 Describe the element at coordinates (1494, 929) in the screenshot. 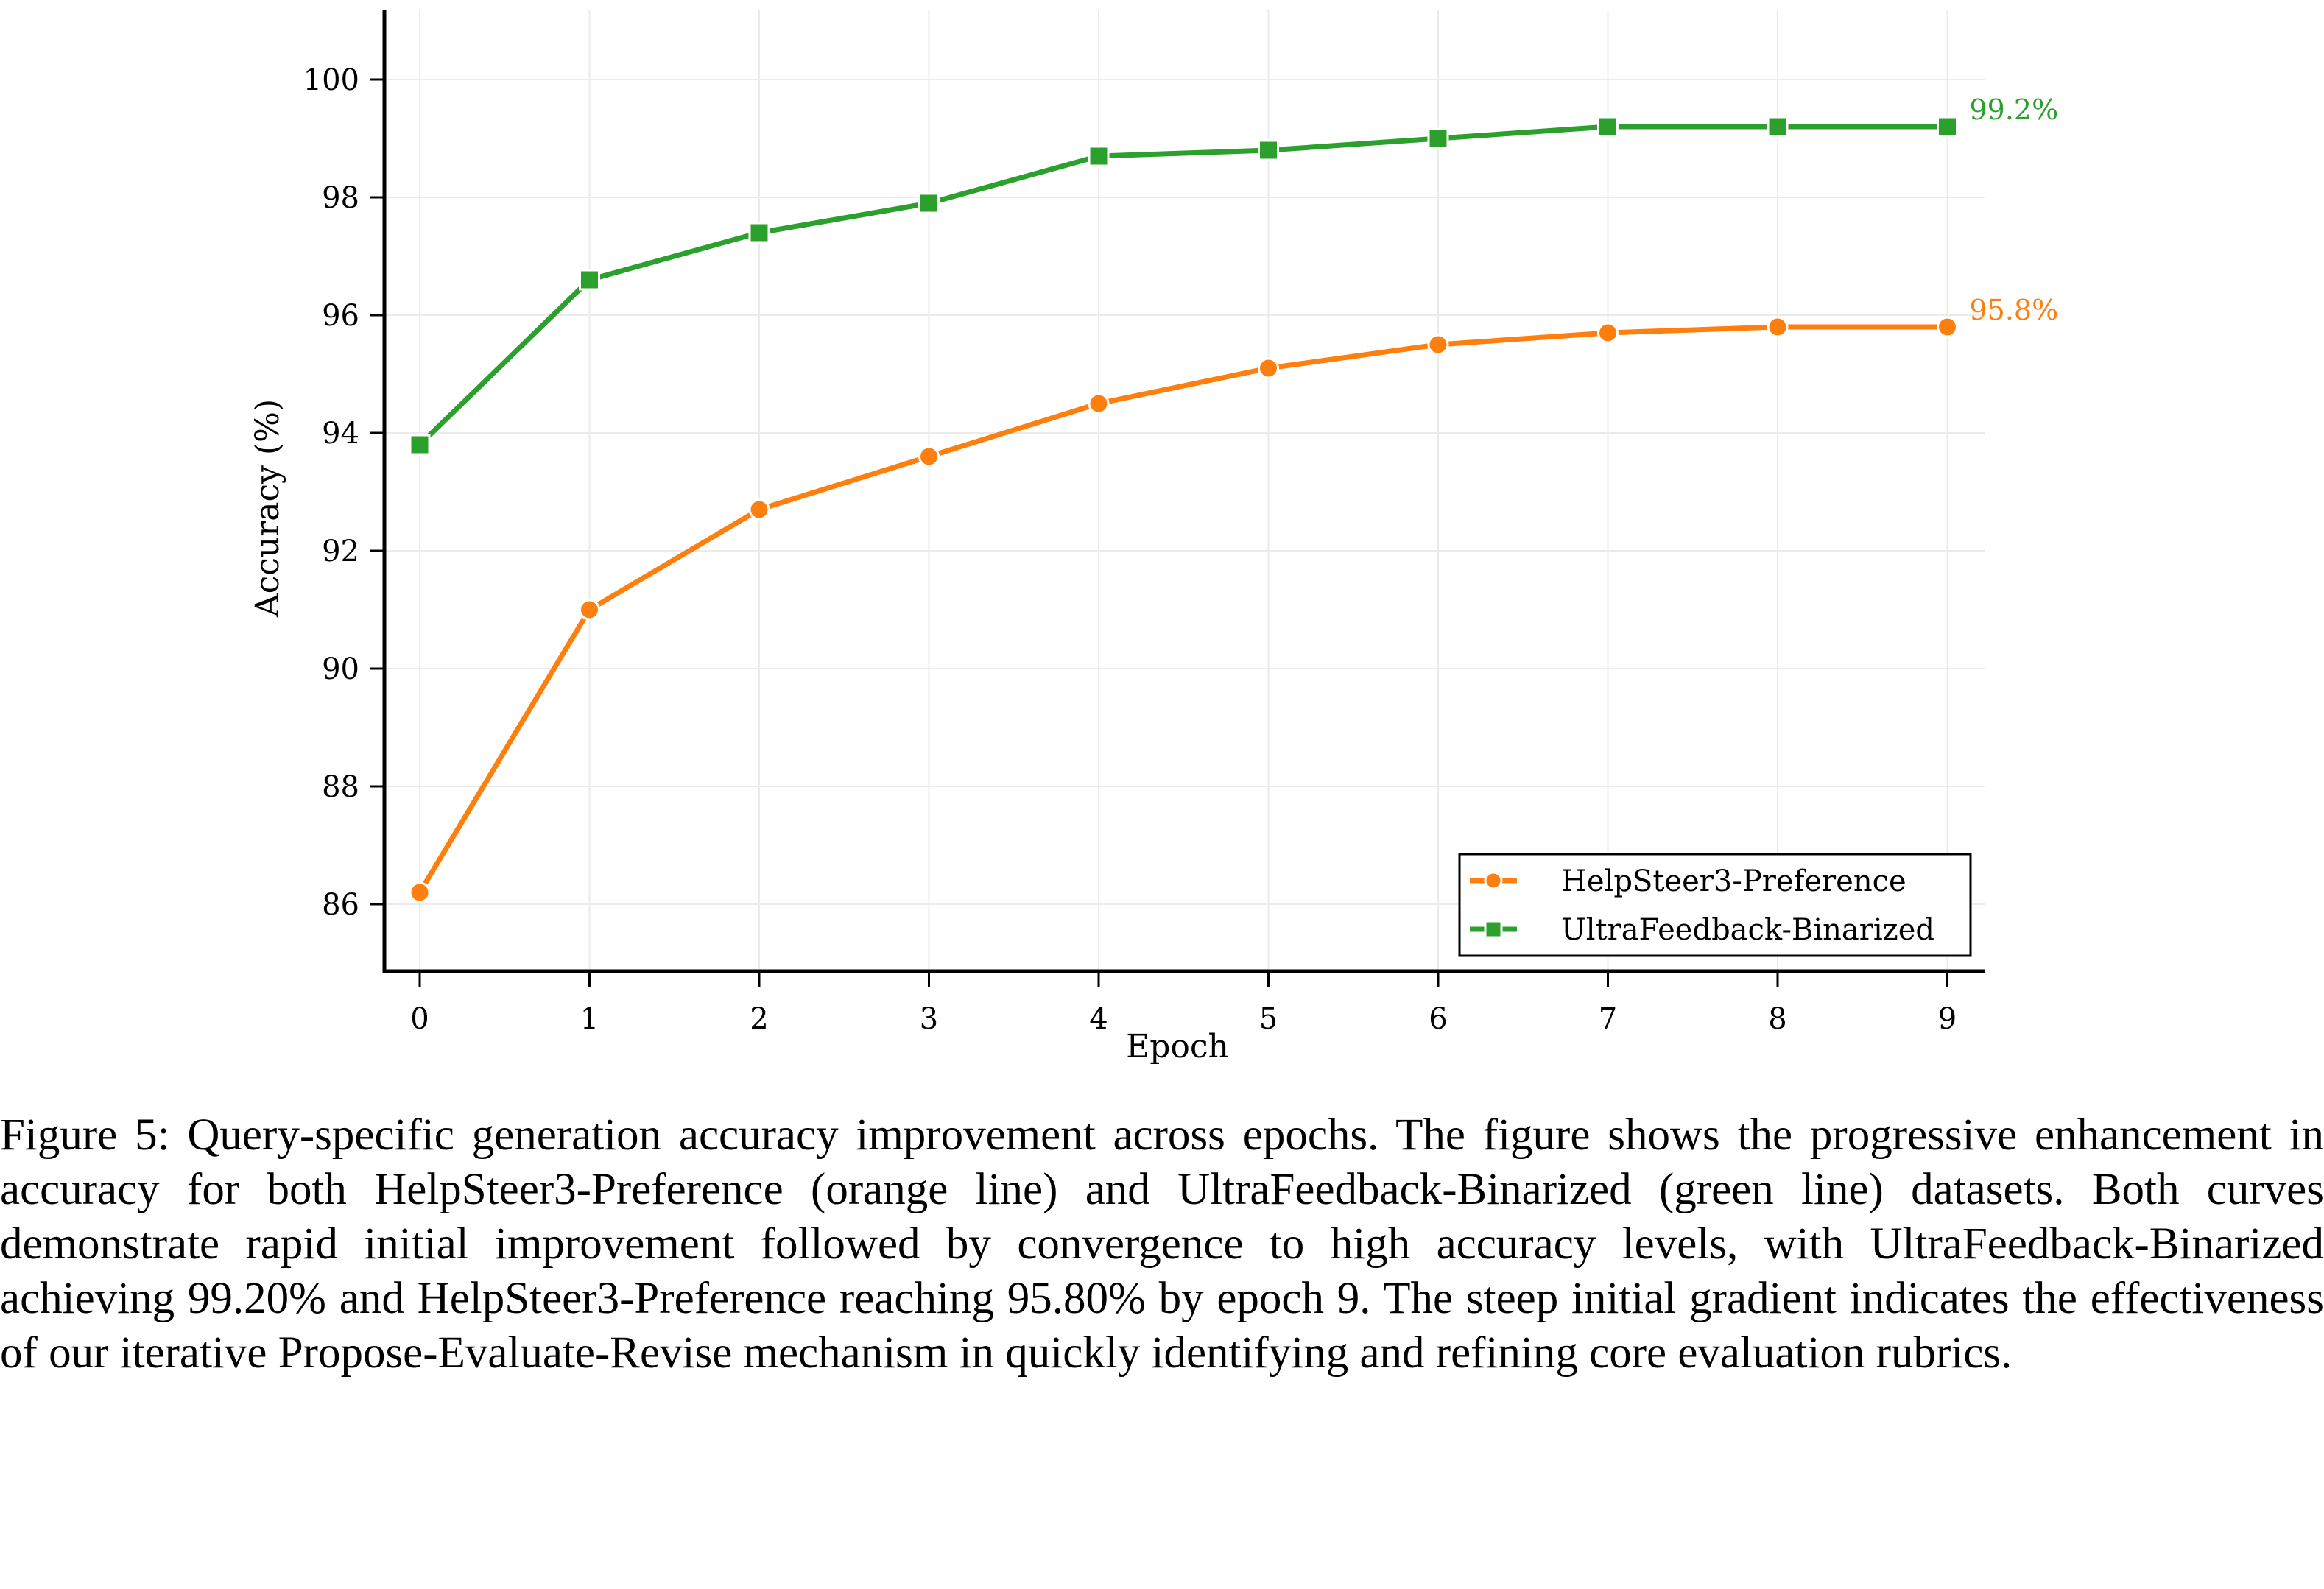

I see `legend-marker-square` at that location.